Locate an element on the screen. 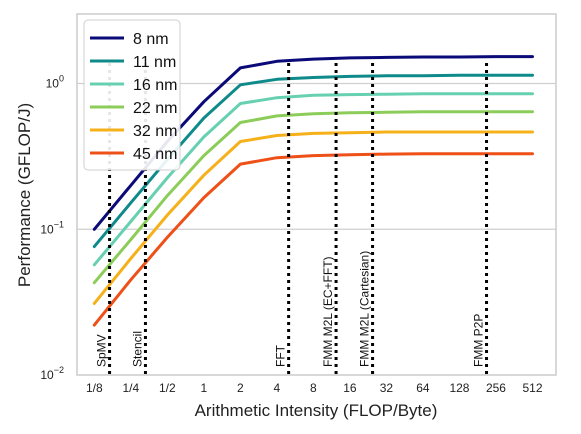 Image resolution: width=581 pixels, height=434 pixels. x-tick-label: 8 is located at coordinates (313, 388).